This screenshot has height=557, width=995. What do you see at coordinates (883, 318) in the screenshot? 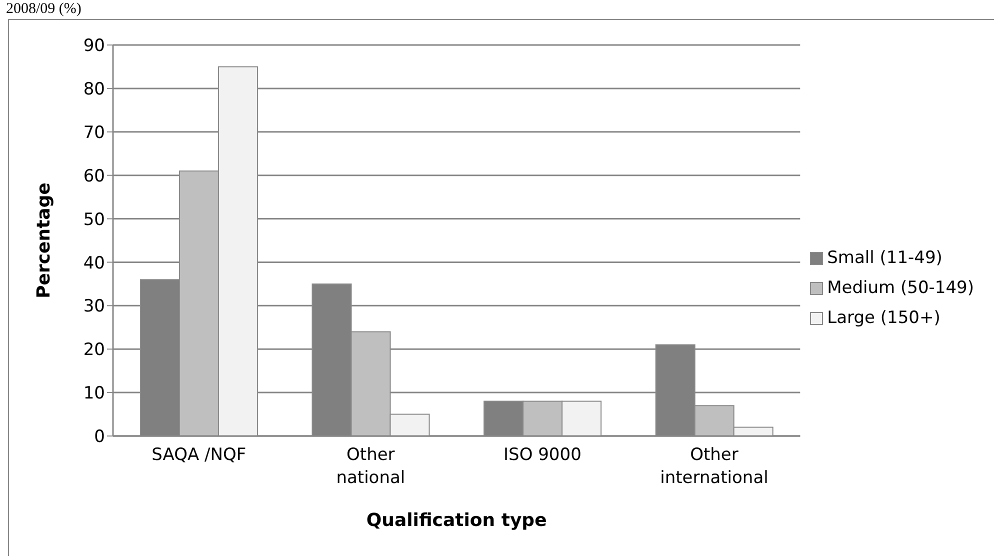
I see `legend-label: Large (150+)` at bounding box center [883, 318].